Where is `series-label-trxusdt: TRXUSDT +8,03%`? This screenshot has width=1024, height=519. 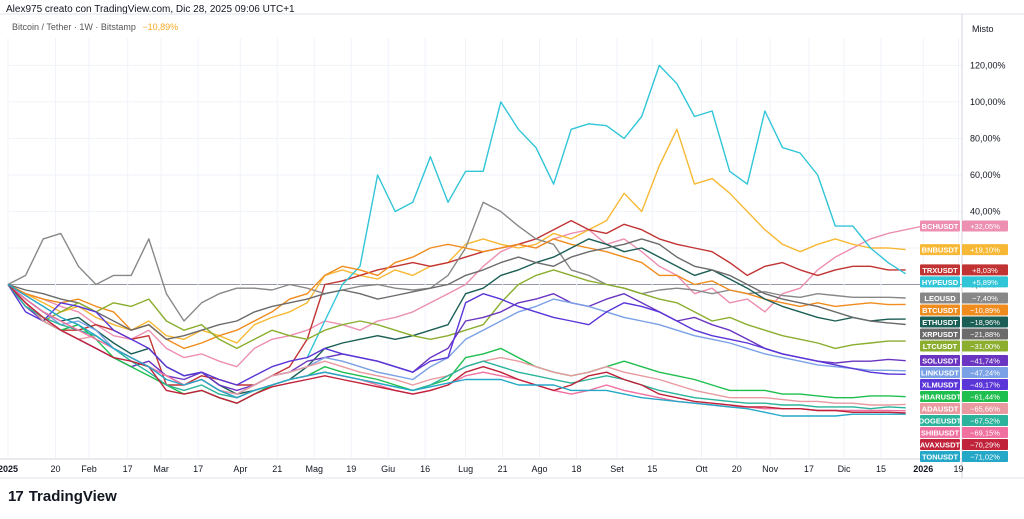 series-label-trxusdt: TRXUSDT +8,03% is located at coordinates (964, 270).